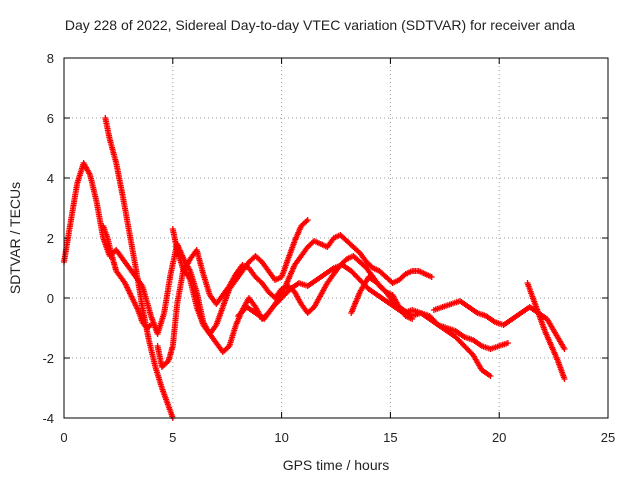 This screenshot has width=640, height=480. I want to click on x-tick-label: 25, so click(608, 437).